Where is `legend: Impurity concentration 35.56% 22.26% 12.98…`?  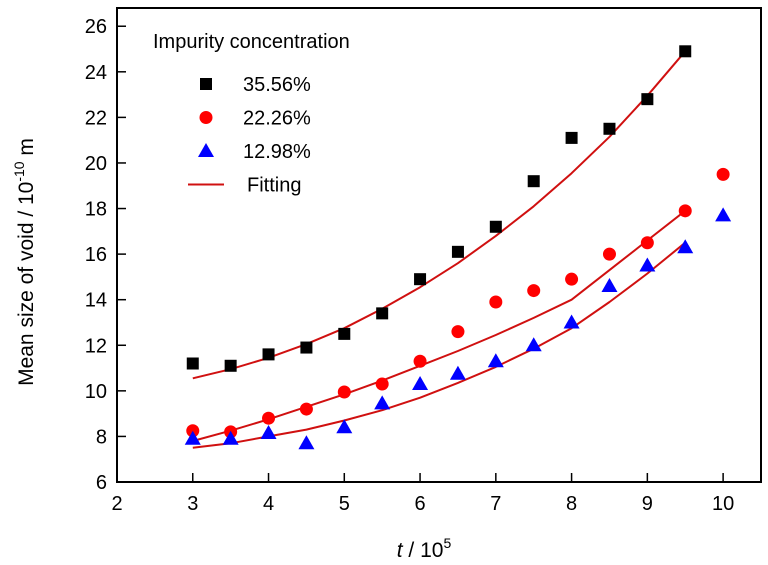 legend: Impurity concentration 35.56% 22.26% 12.98… is located at coordinates (251, 114).